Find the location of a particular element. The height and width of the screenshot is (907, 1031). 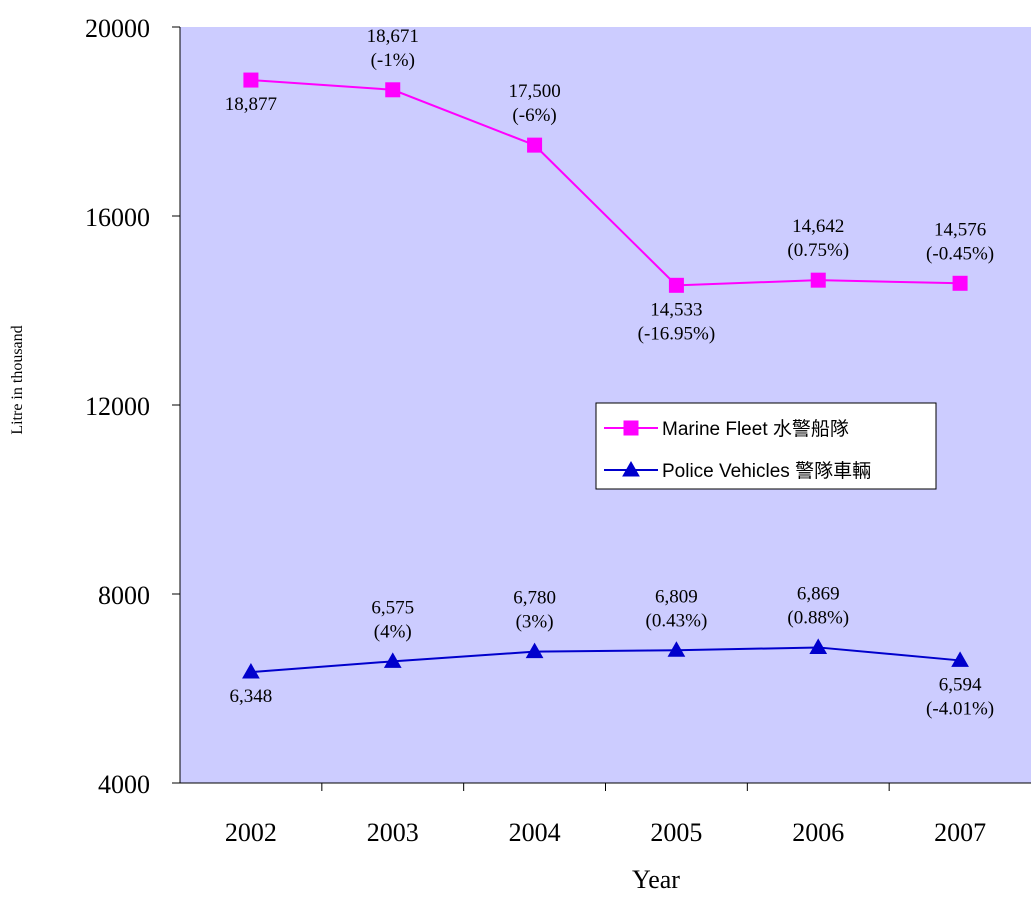

y-axis-label: Litre in thousand is located at coordinates (17, 379).